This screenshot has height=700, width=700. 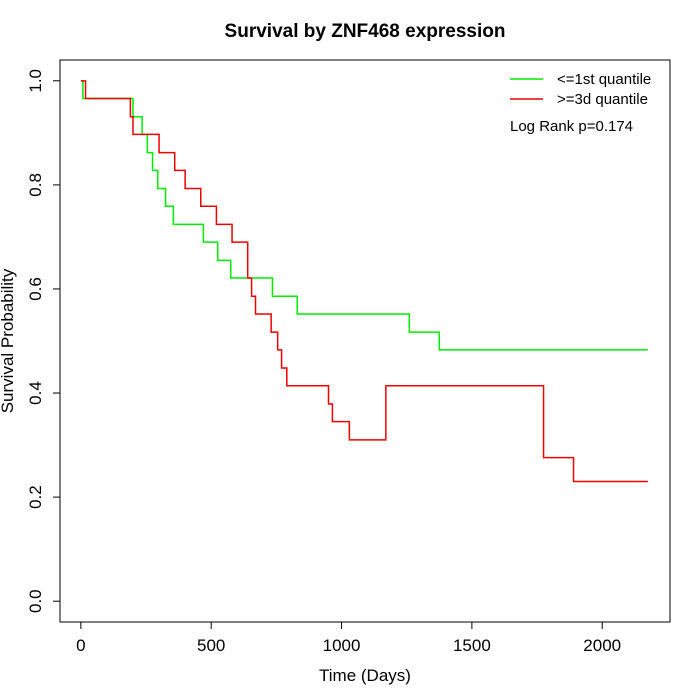 What do you see at coordinates (604, 79) in the screenshot?
I see `legend-label-low: <=1st quantile` at bounding box center [604, 79].